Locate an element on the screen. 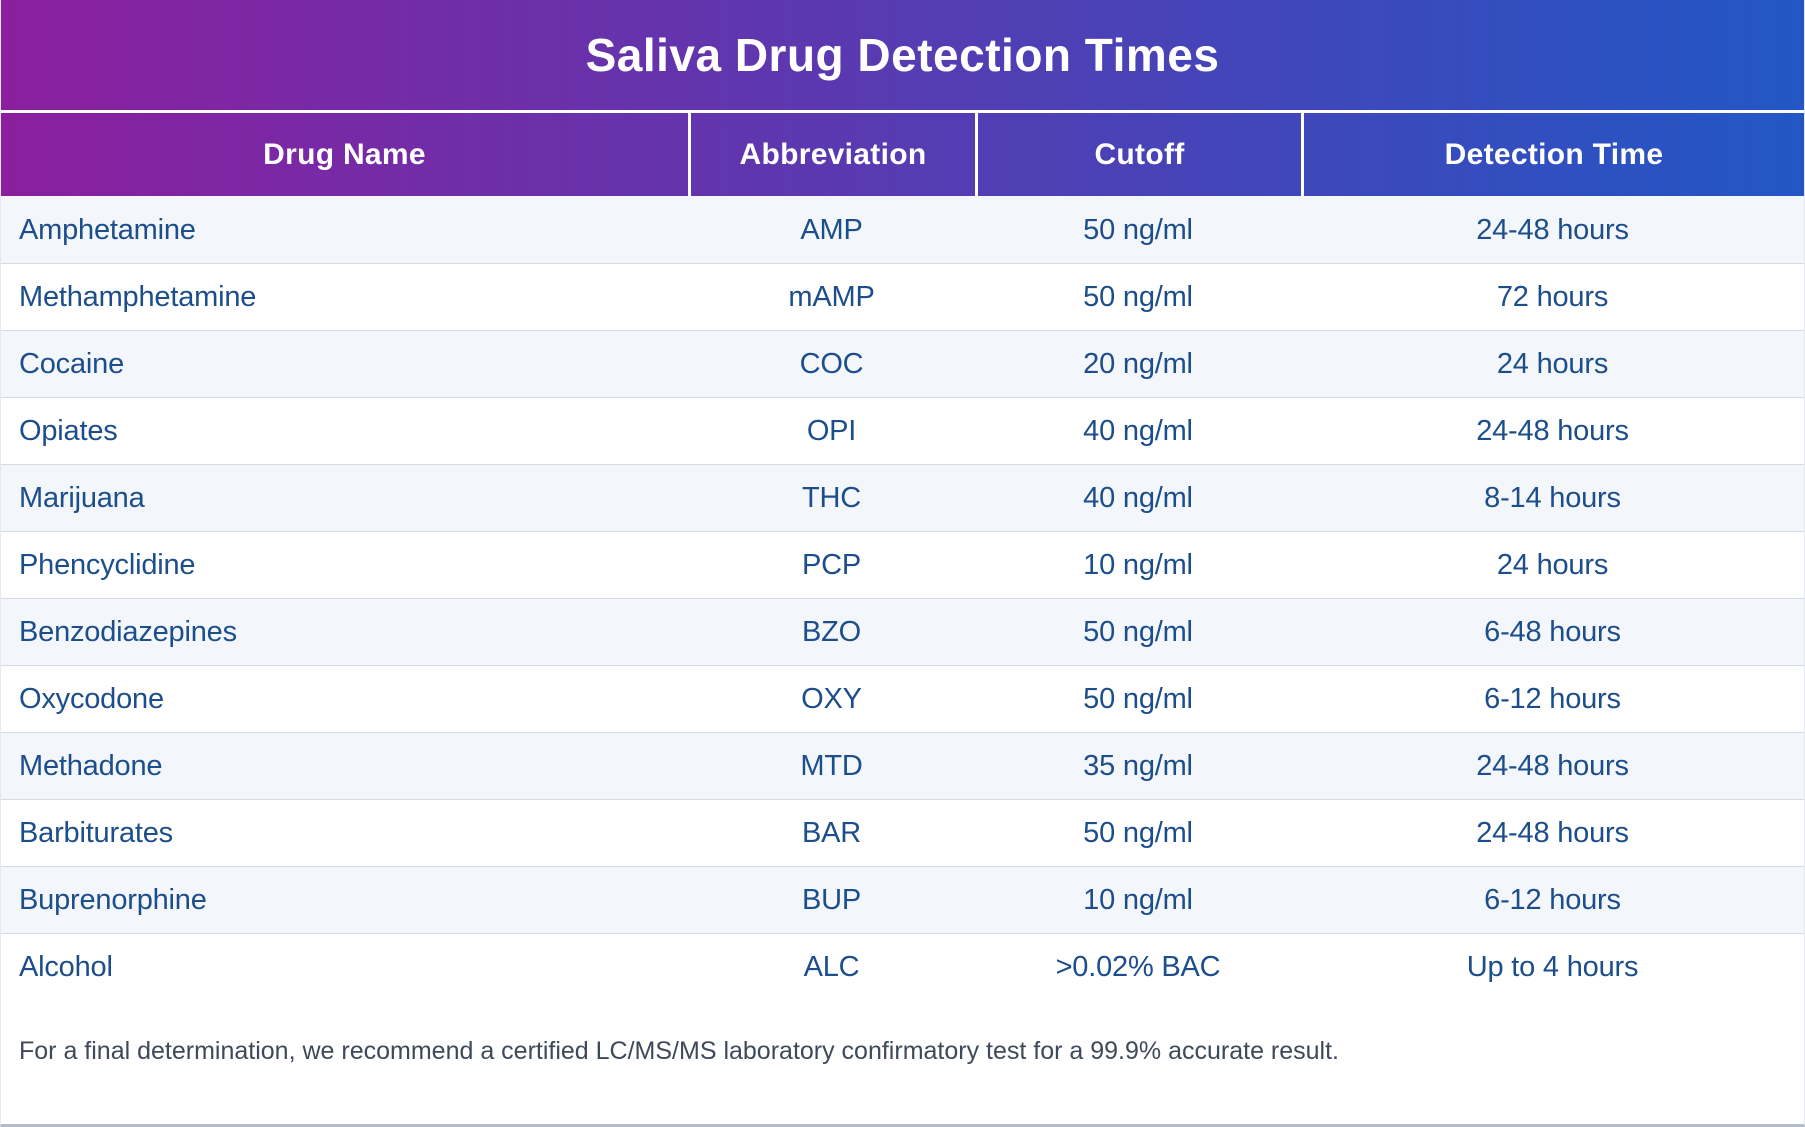 Image resolution: width=1805 pixels, height=1127 pixels. abbreviation-cell: PCP is located at coordinates (831, 564).